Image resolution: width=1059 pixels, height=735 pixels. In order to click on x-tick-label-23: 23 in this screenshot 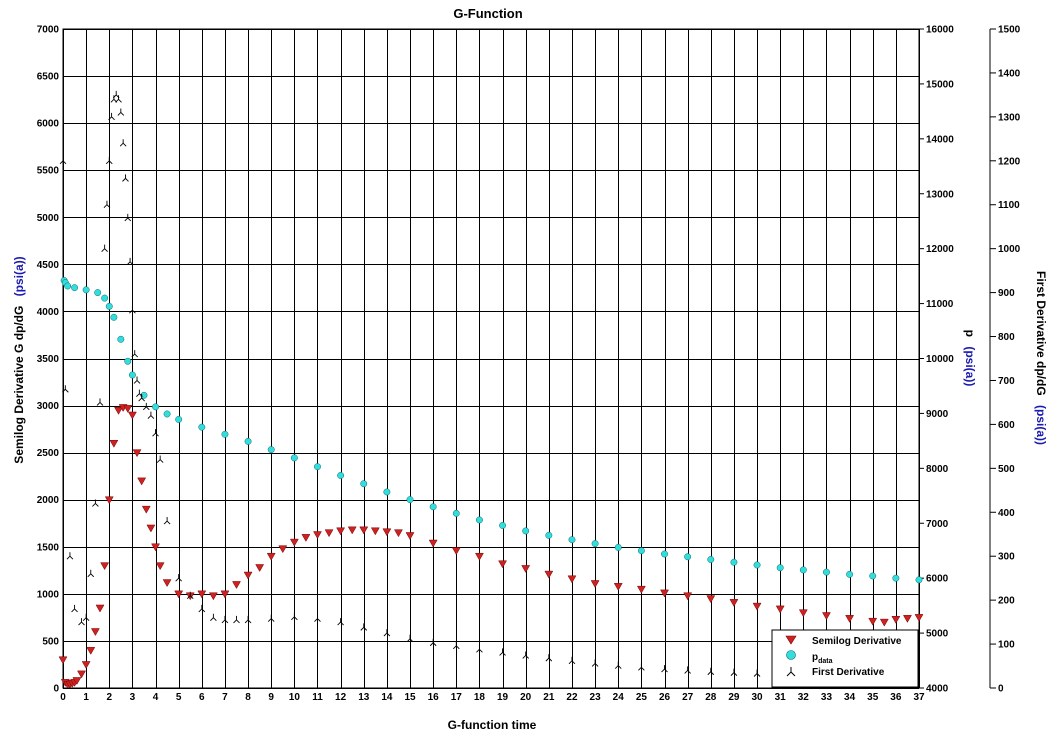, I will do `click(596, 697)`.